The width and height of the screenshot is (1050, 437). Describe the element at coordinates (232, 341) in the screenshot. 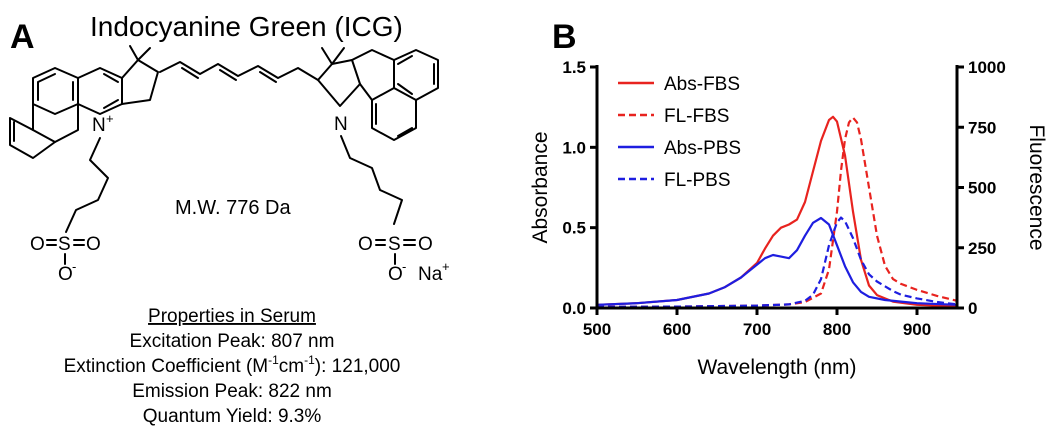

I see `property-excitation: Excitation Peak: 807 nm` at that location.